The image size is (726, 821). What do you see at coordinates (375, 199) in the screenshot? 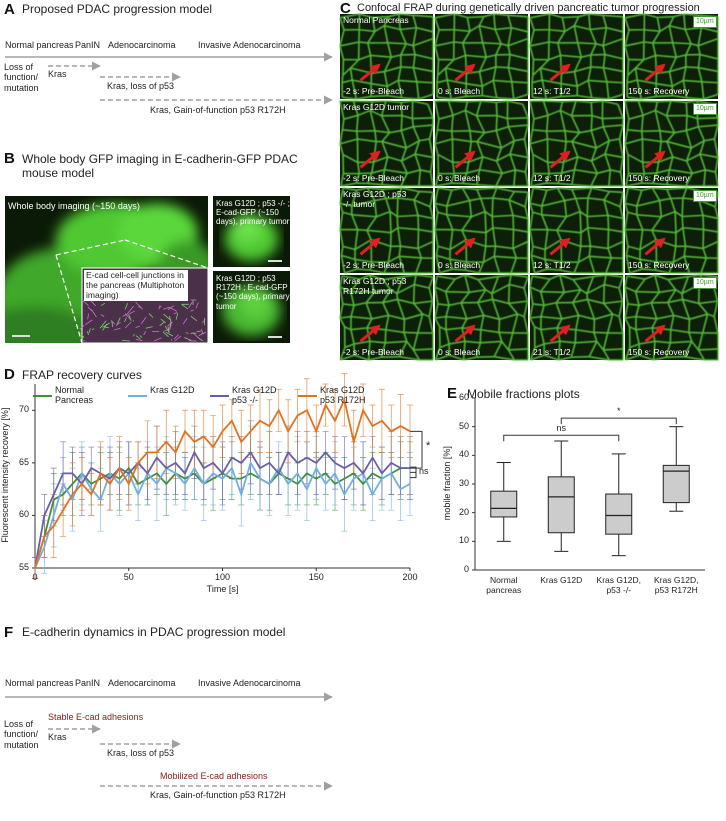
I see `row-label: Kras G12D ; p53 -/- tumor` at bounding box center [375, 199].